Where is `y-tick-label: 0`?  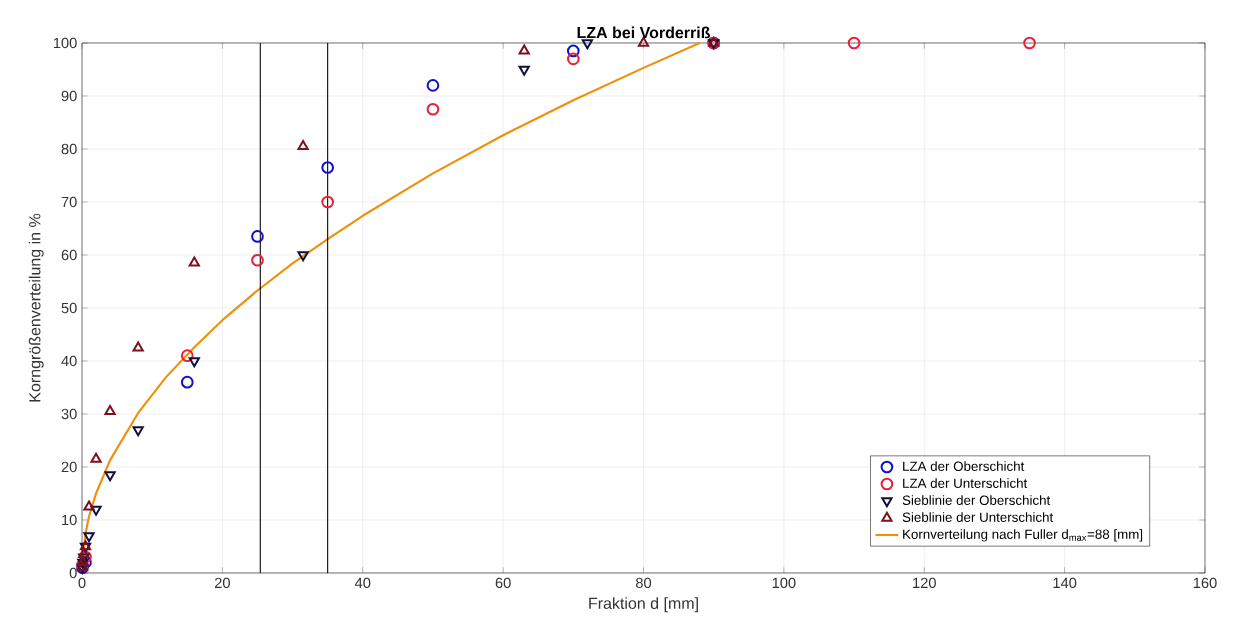 y-tick-label: 0 is located at coordinates (73, 573).